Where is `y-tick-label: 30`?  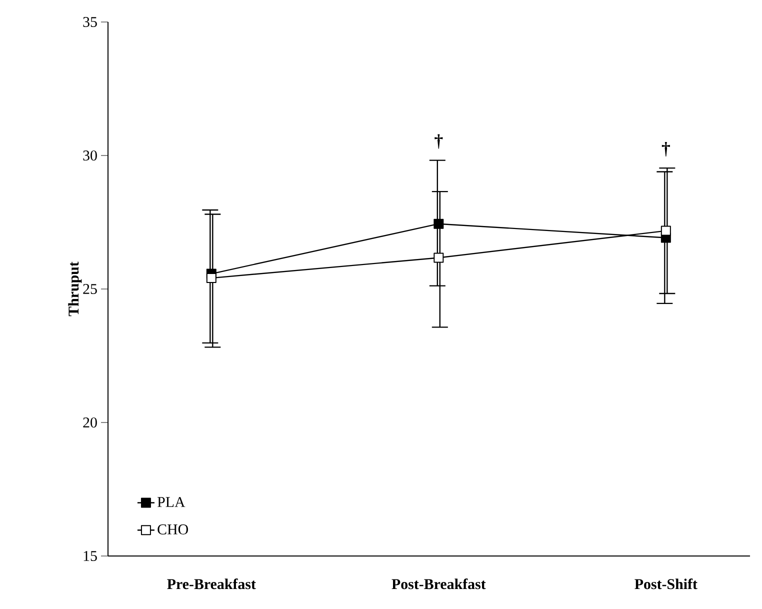 y-tick-label: 30 is located at coordinates (90, 155).